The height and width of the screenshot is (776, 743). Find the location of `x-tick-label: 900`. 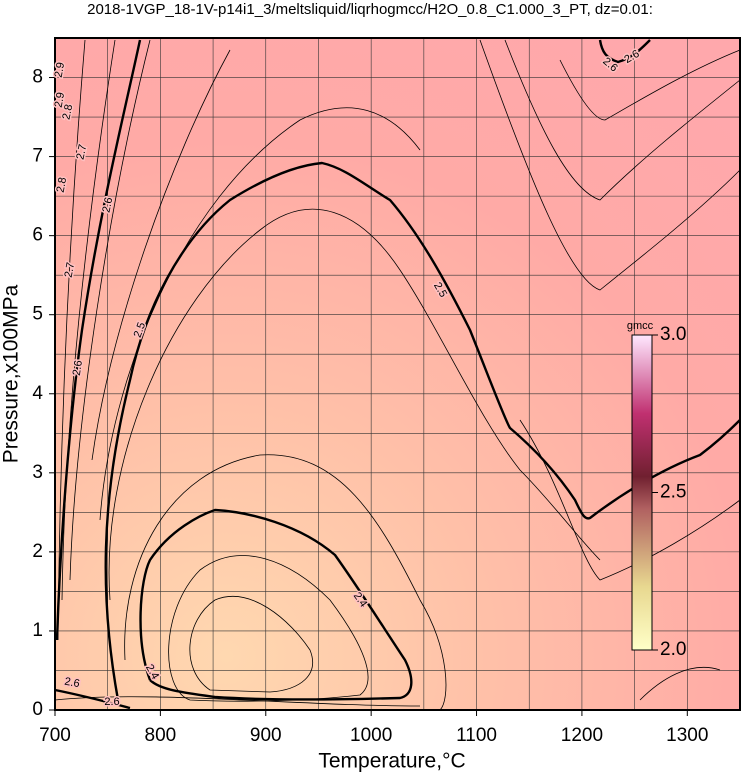

x-tick-label: 900 is located at coordinates (266, 735).